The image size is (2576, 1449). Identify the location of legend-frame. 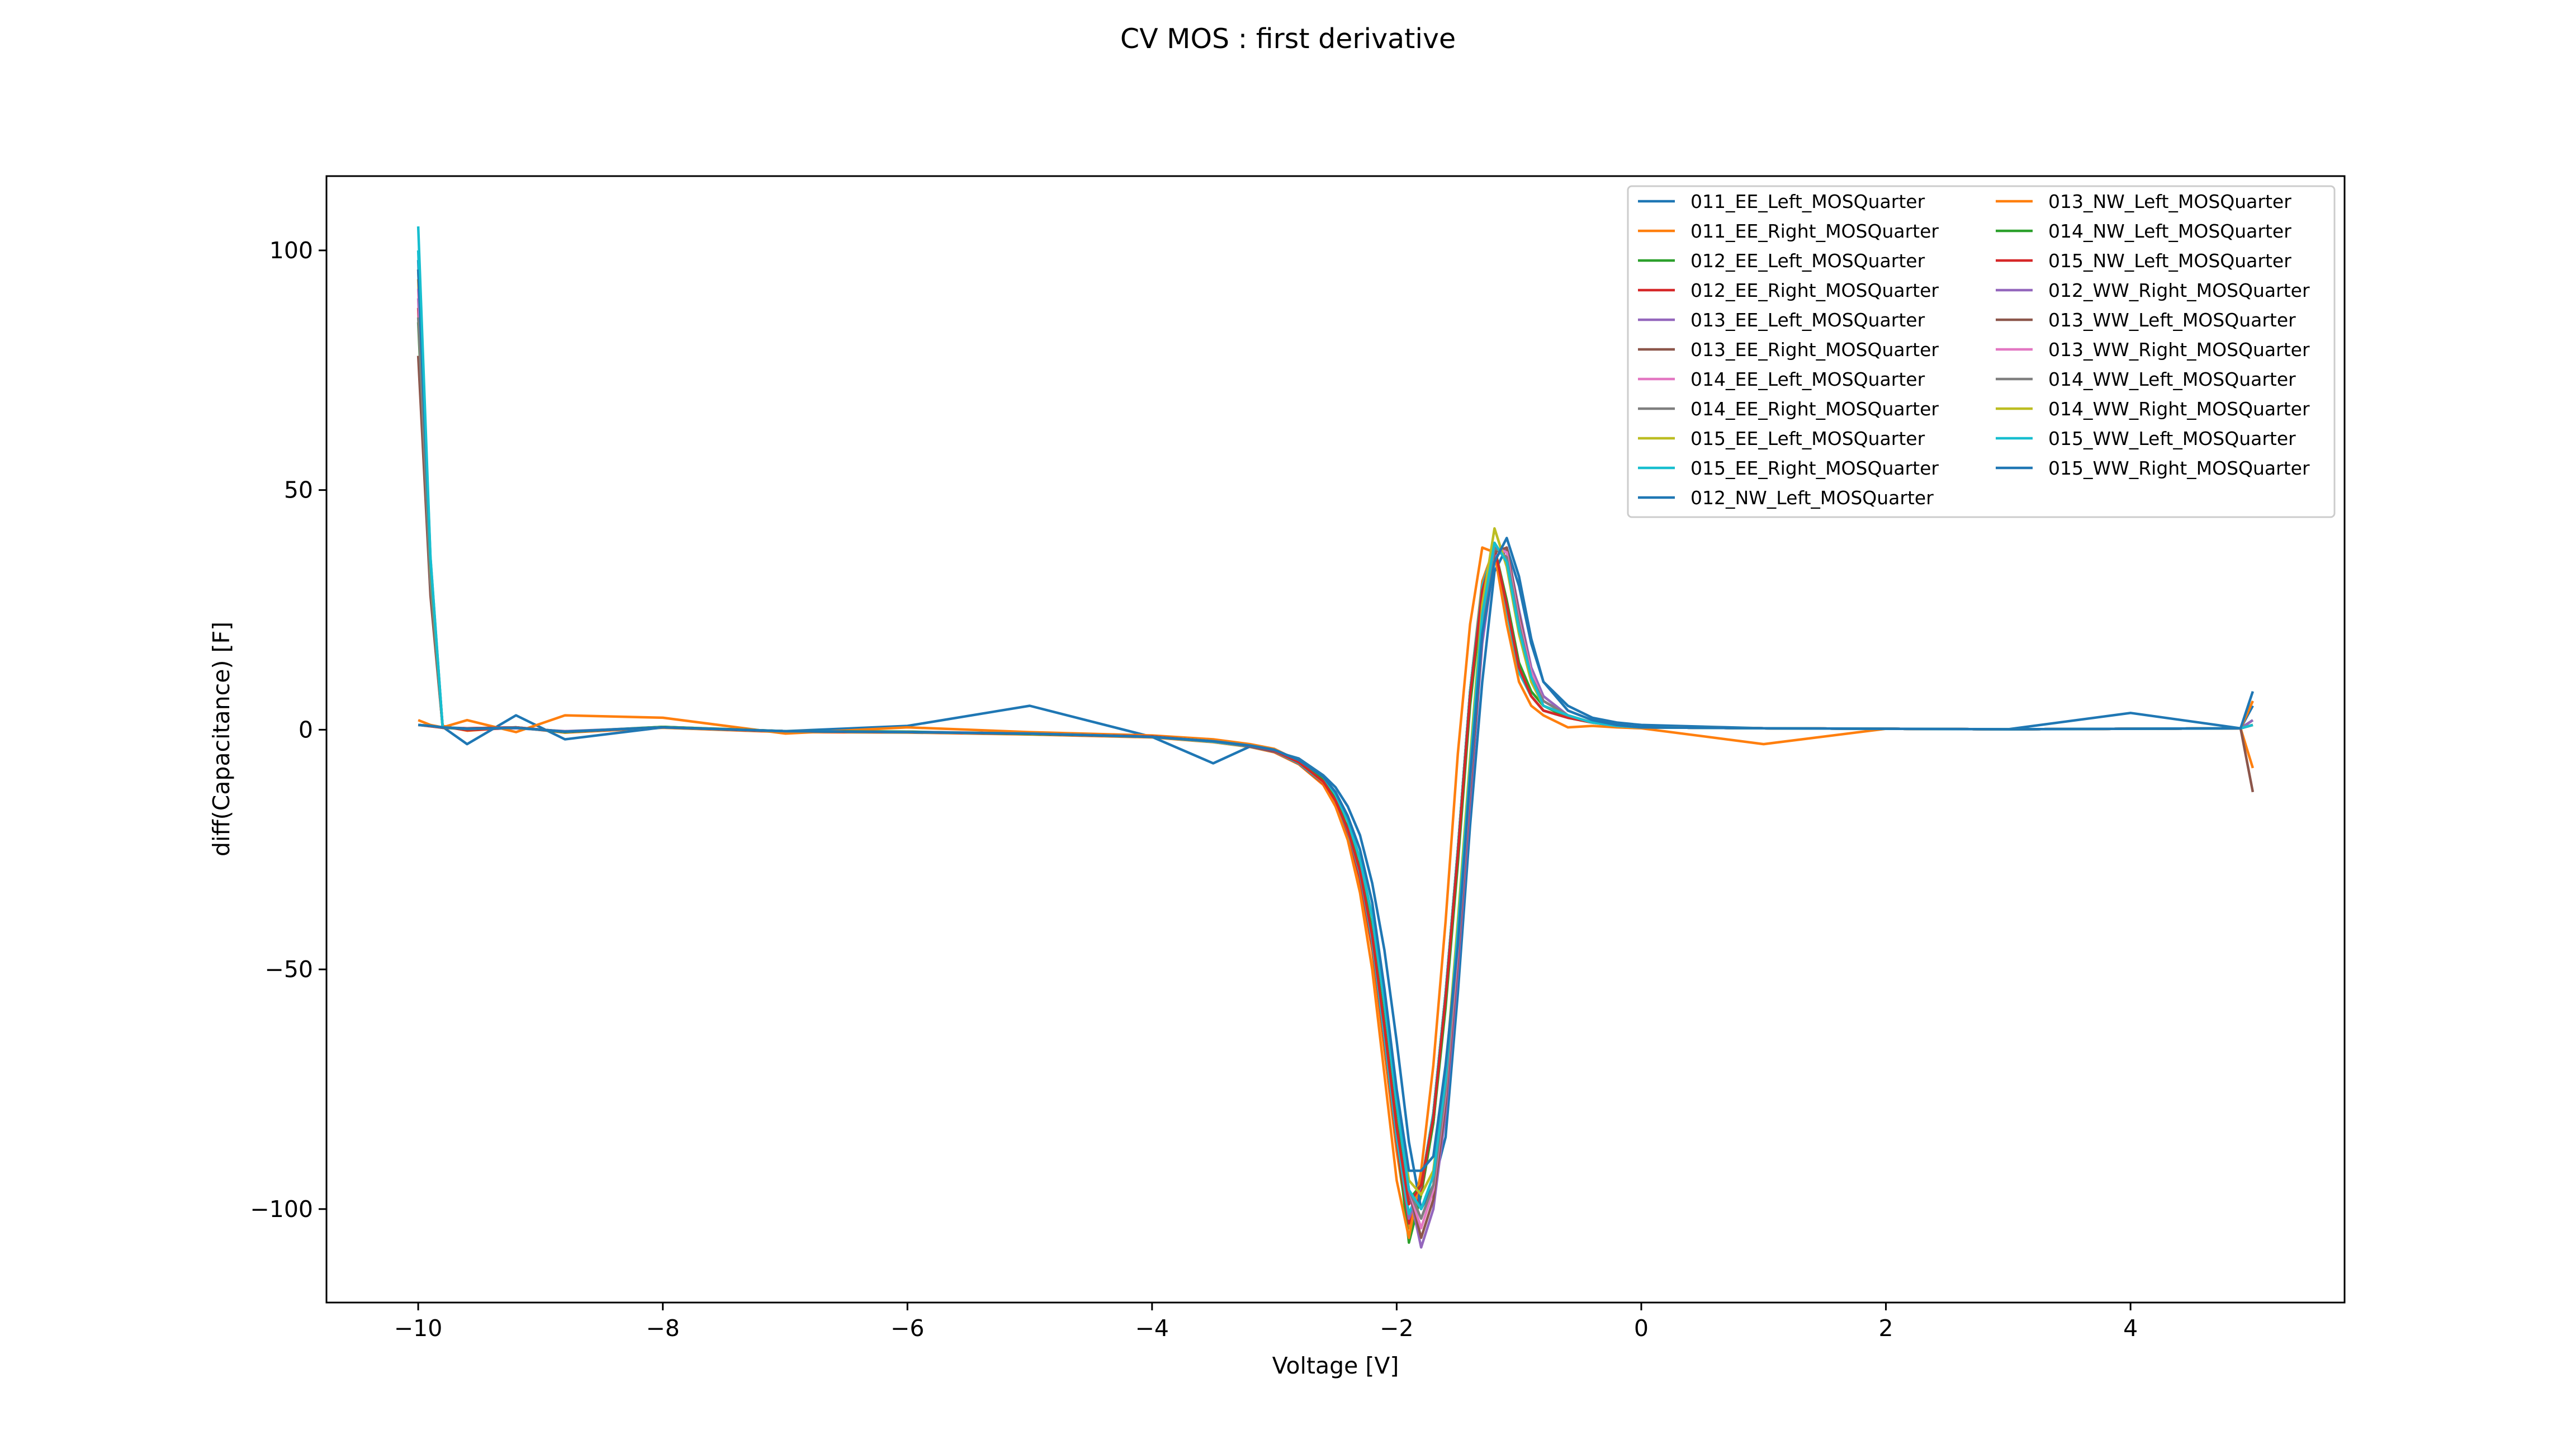
(1981, 352).